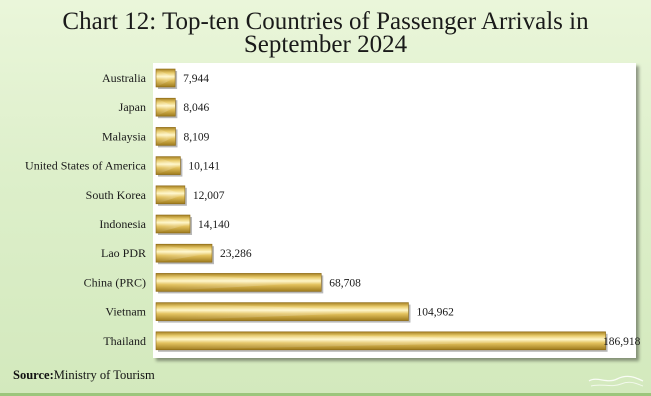 The height and width of the screenshot is (396, 651). I want to click on category-label-south-korea: South Korea, so click(116, 195).